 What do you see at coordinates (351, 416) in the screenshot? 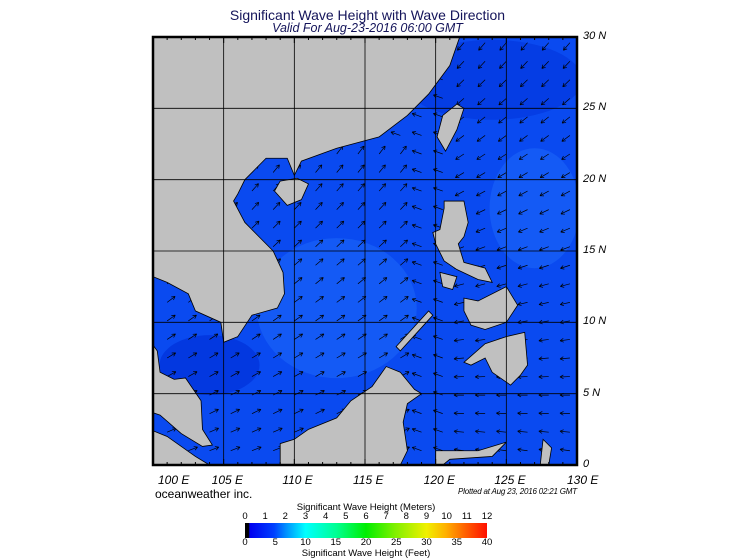
I see `land-borneo` at bounding box center [351, 416].